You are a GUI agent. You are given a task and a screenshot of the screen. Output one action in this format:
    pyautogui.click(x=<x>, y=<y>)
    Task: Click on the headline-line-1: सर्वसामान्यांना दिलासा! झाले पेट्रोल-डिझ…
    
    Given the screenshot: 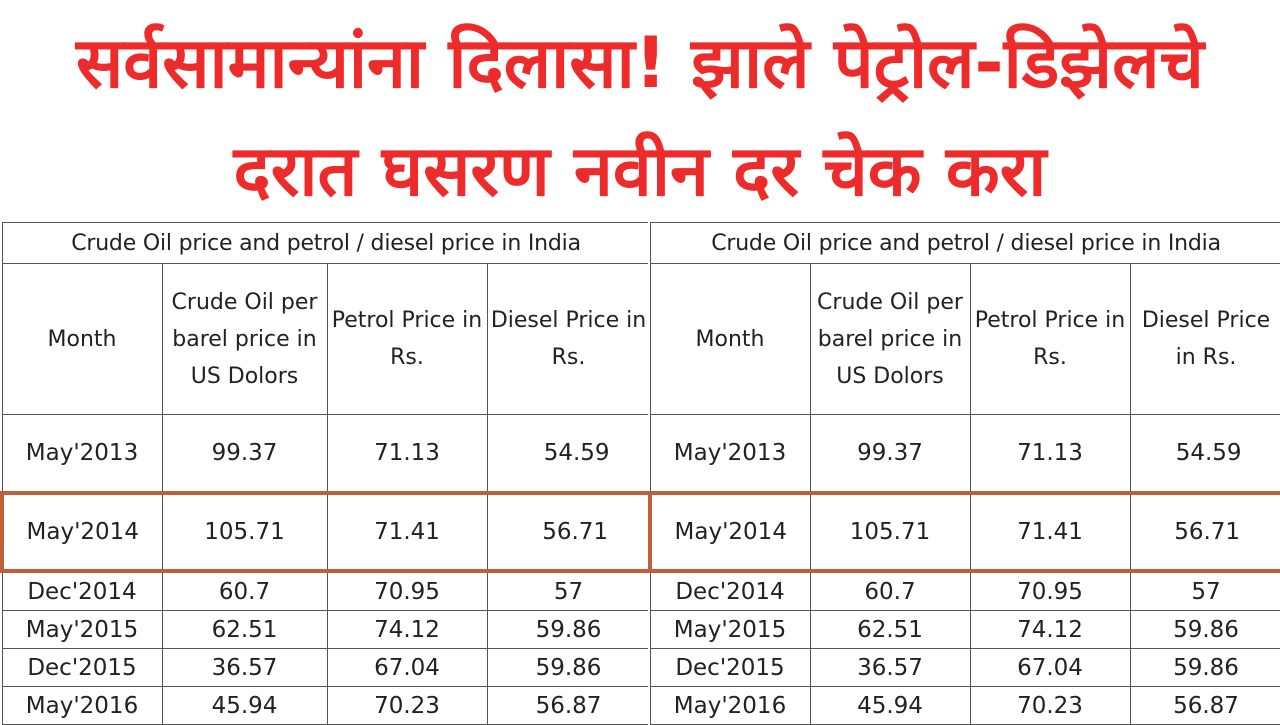 What is the action you would take?
    pyautogui.click(x=640, y=63)
    